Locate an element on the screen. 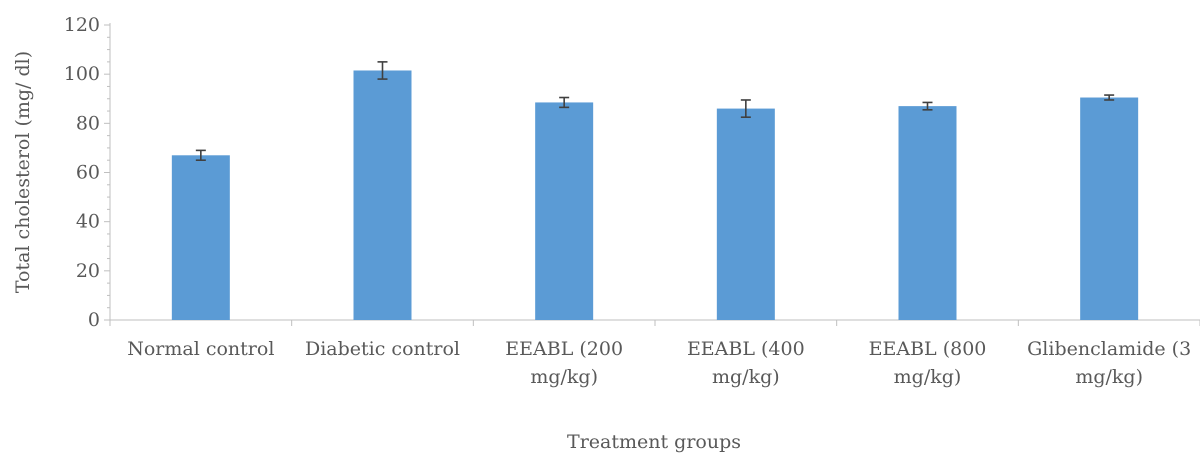  x-tick-label: EEABL (200 mg/kg) is located at coordinates (564, 363).